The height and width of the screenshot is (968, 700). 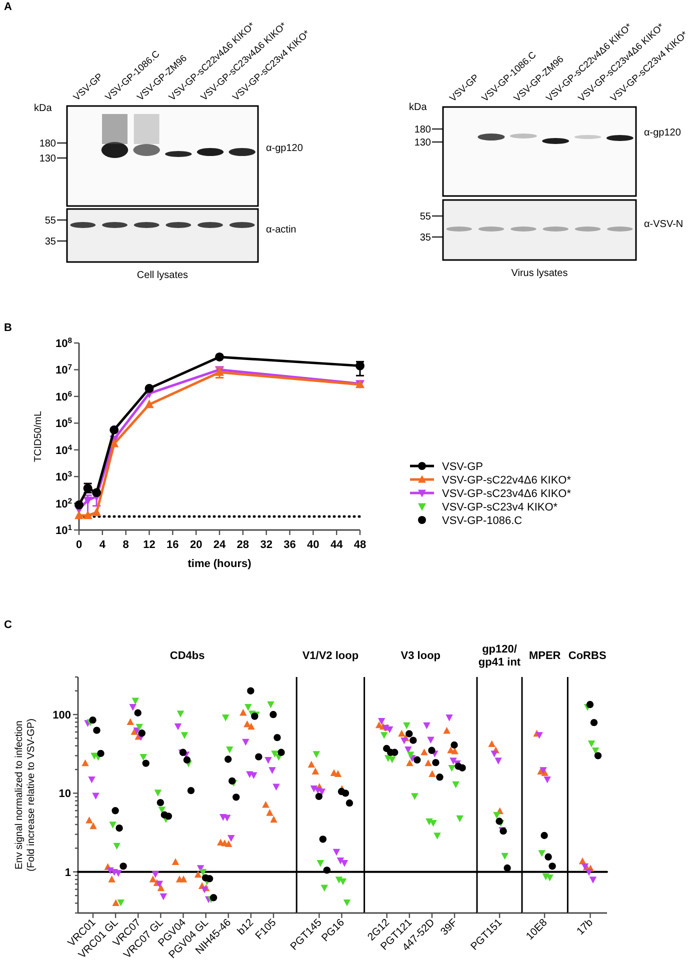 What do you see at coordinates (507, 494) in the screenshot?
I see `legend-label: VSV-GP-sC23v4Δ6 KIKO*` at bounding box center [507, 494].